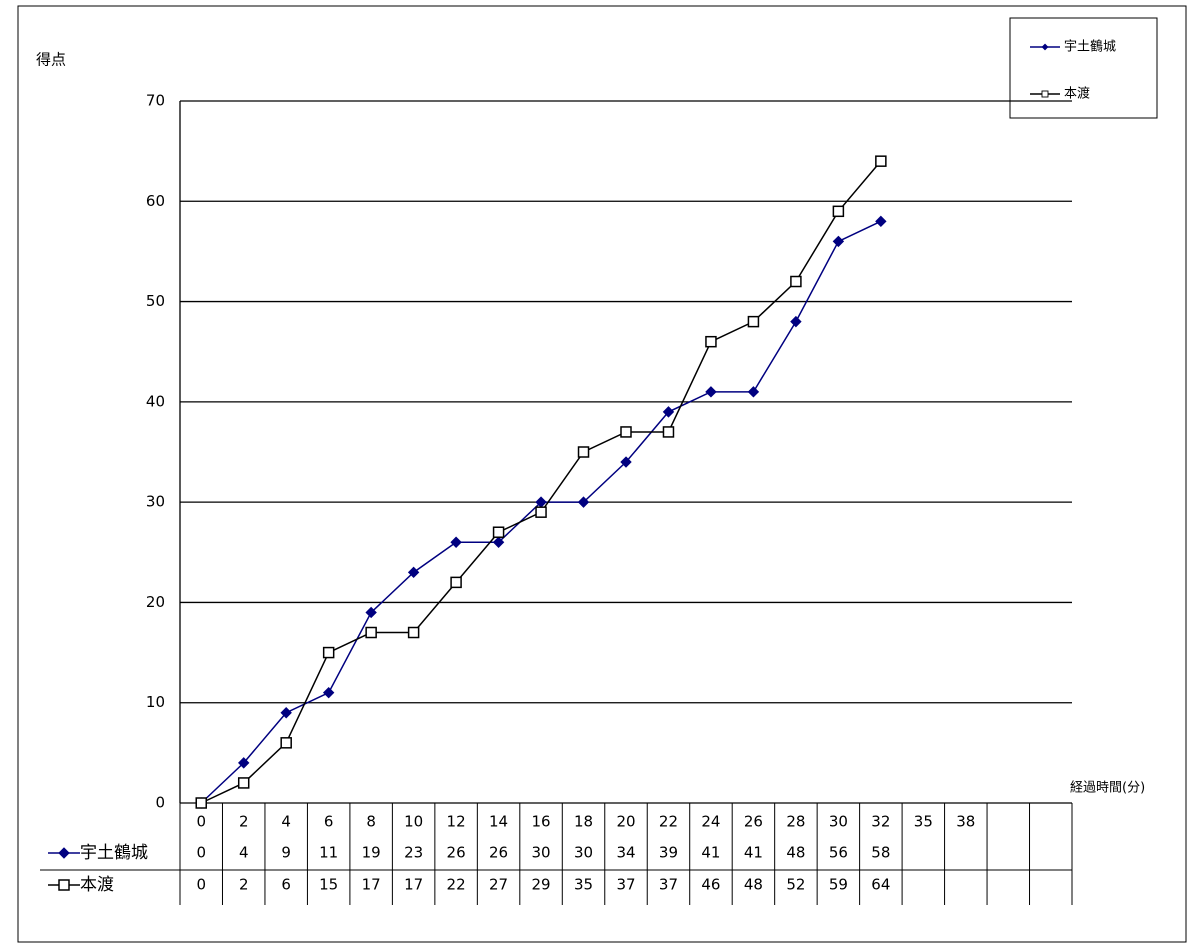 The height and width of the screenshot is (948, 1192). I want to click on x-tick-label: 30, so click(838, 822).